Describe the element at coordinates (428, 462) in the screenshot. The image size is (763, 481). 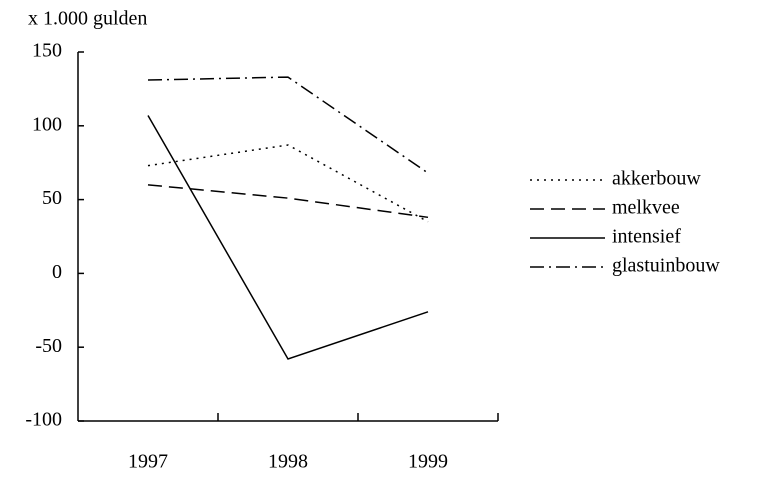
I see `x-tick-label: 1999` at that location.